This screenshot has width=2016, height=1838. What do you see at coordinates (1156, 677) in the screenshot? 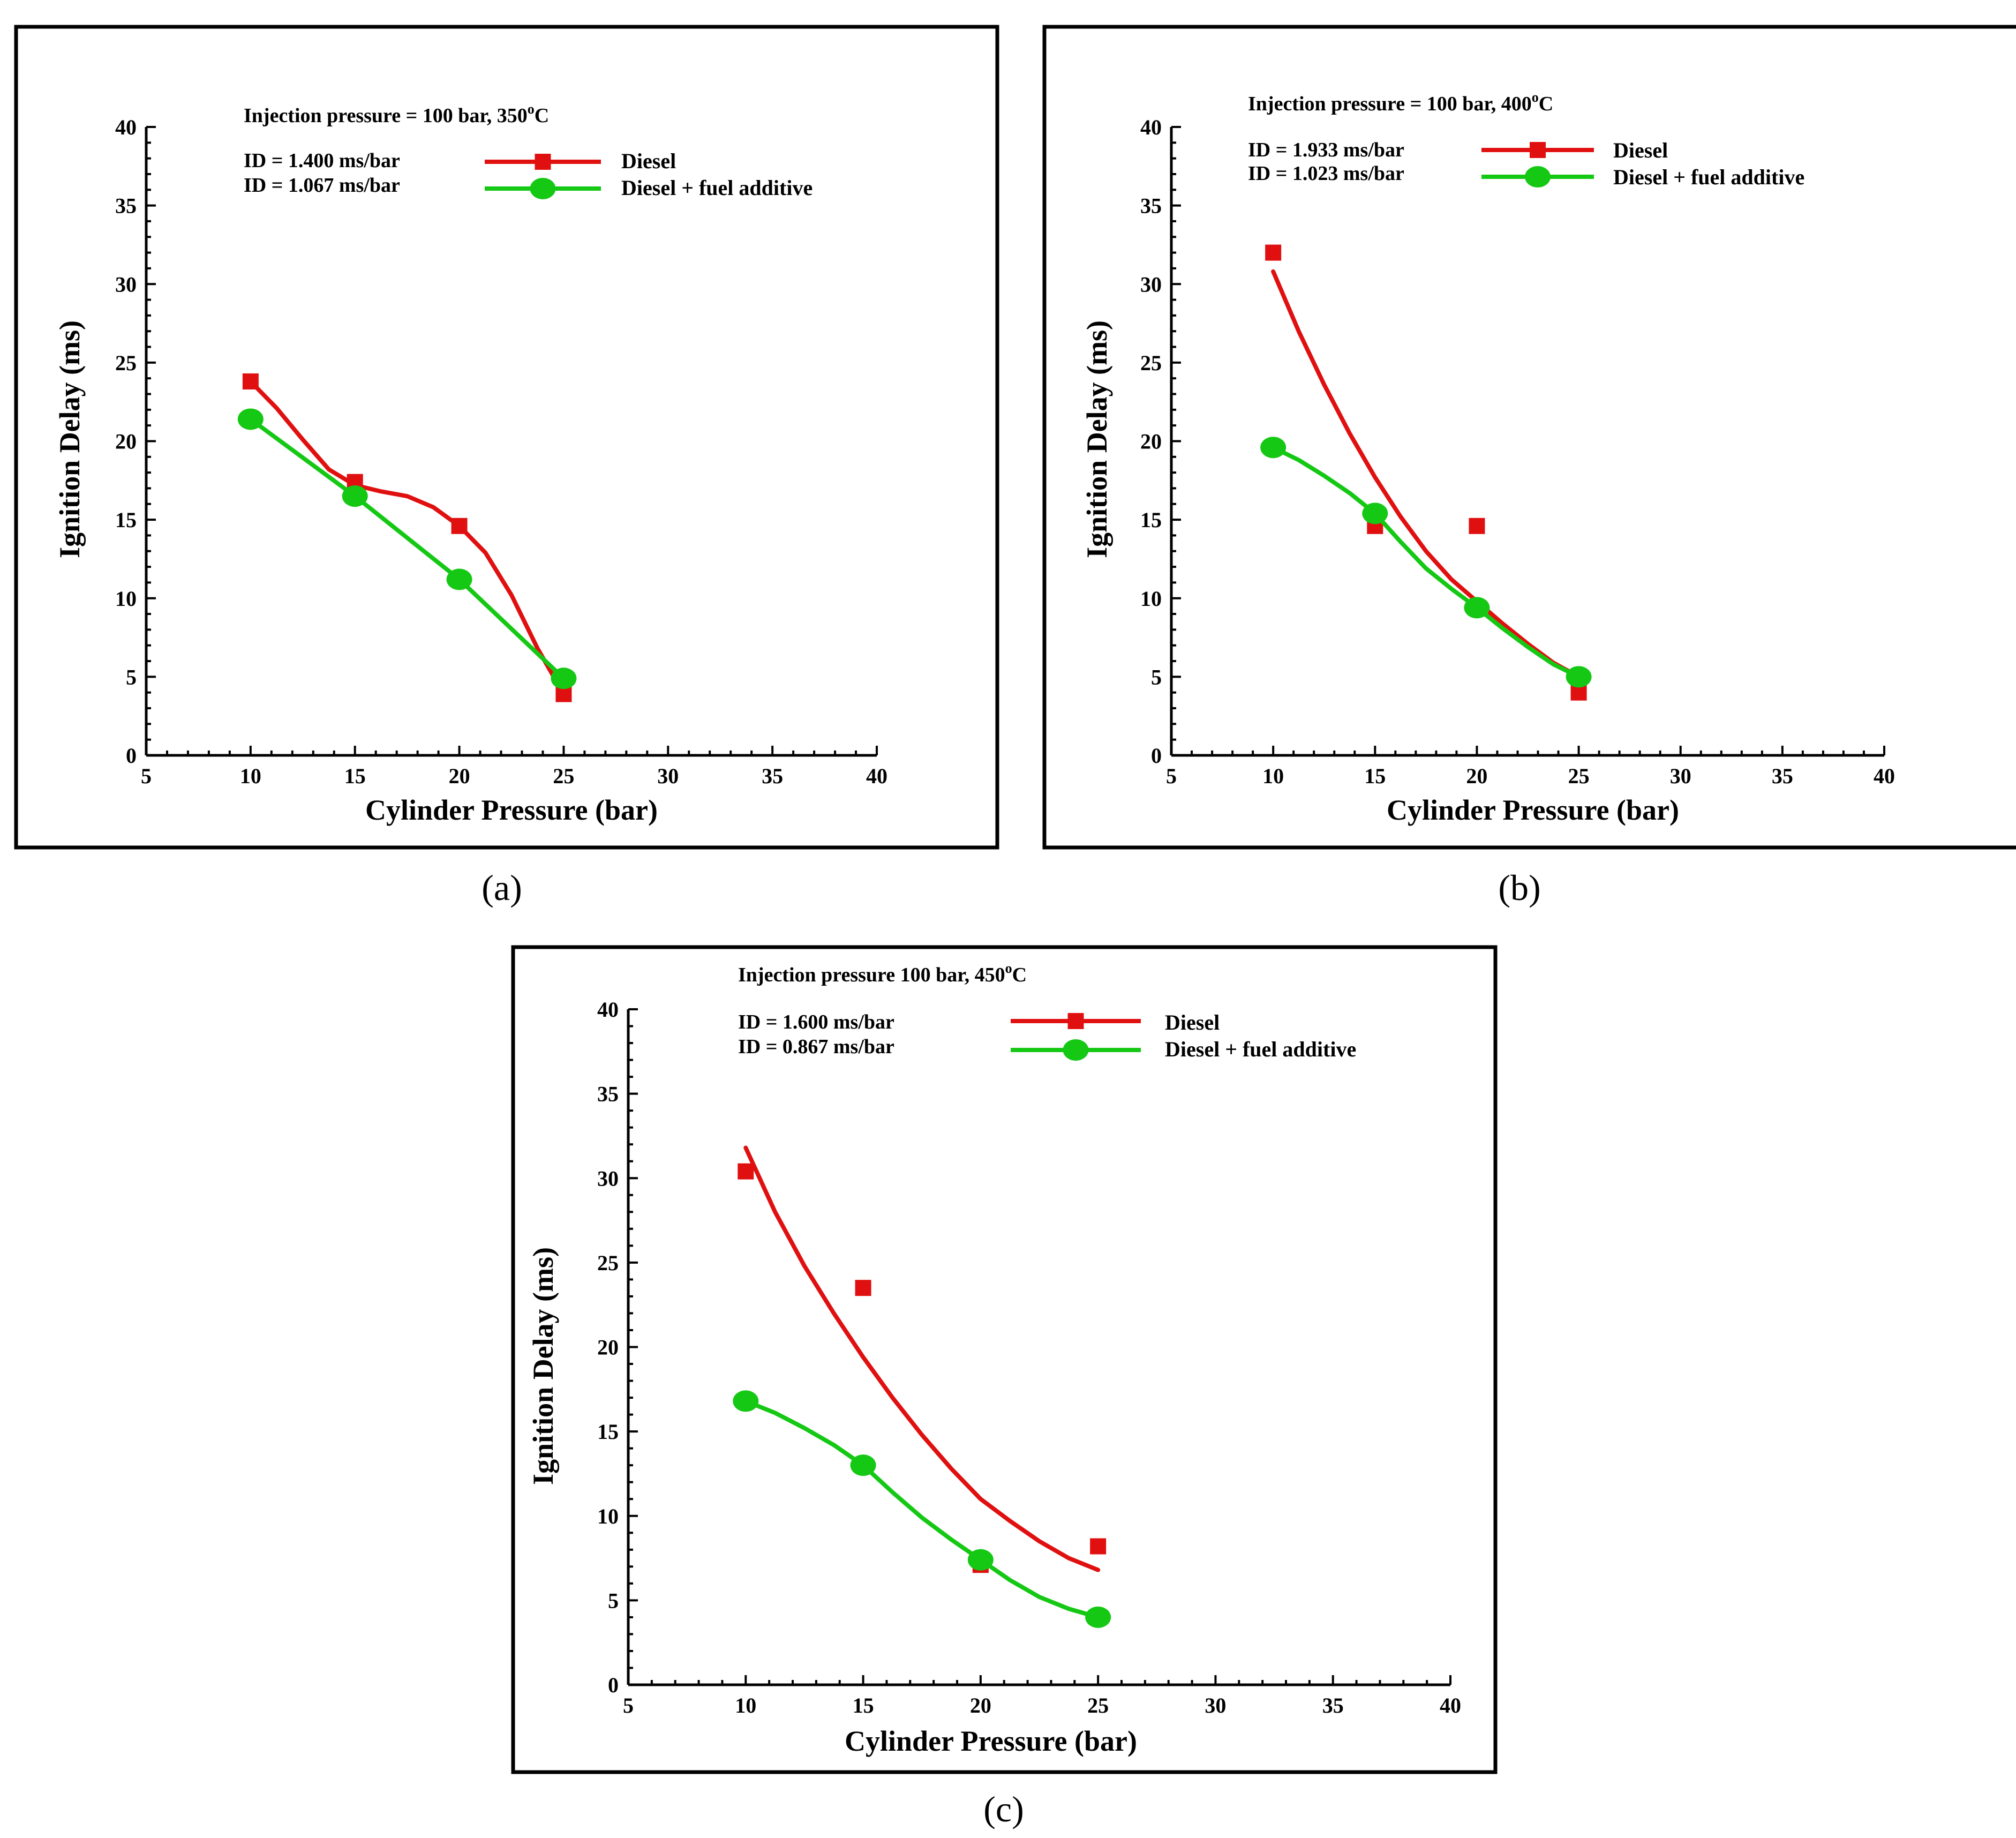
I see `panel-b-y-tick-label: 5` at bounding box center [1156, 677].